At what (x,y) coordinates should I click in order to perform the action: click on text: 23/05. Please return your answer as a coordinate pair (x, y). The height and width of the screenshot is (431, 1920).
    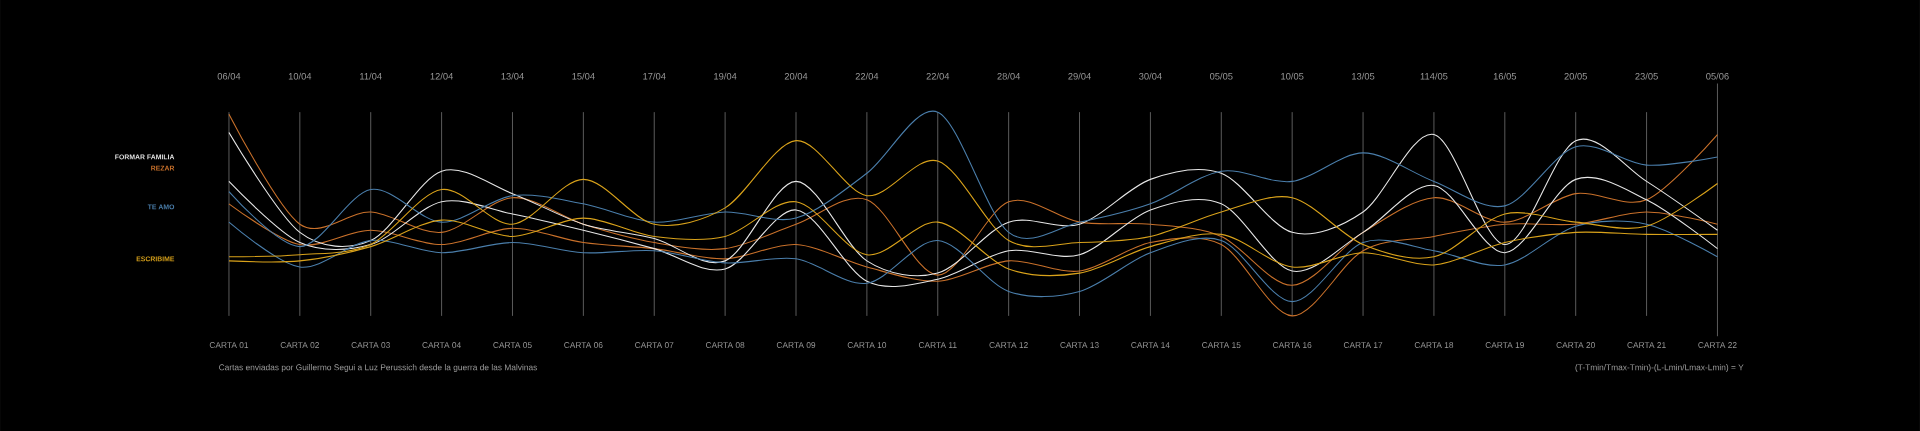
    Looking at the image, I should click on (1646, 76).